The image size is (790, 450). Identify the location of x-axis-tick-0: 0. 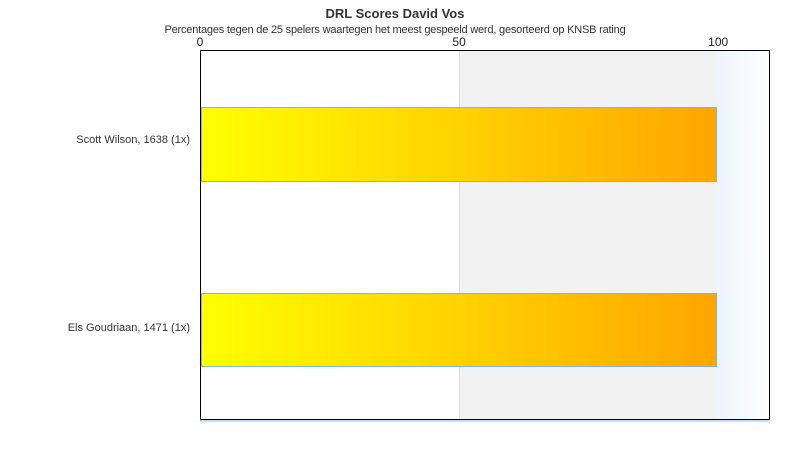
(200, 42).